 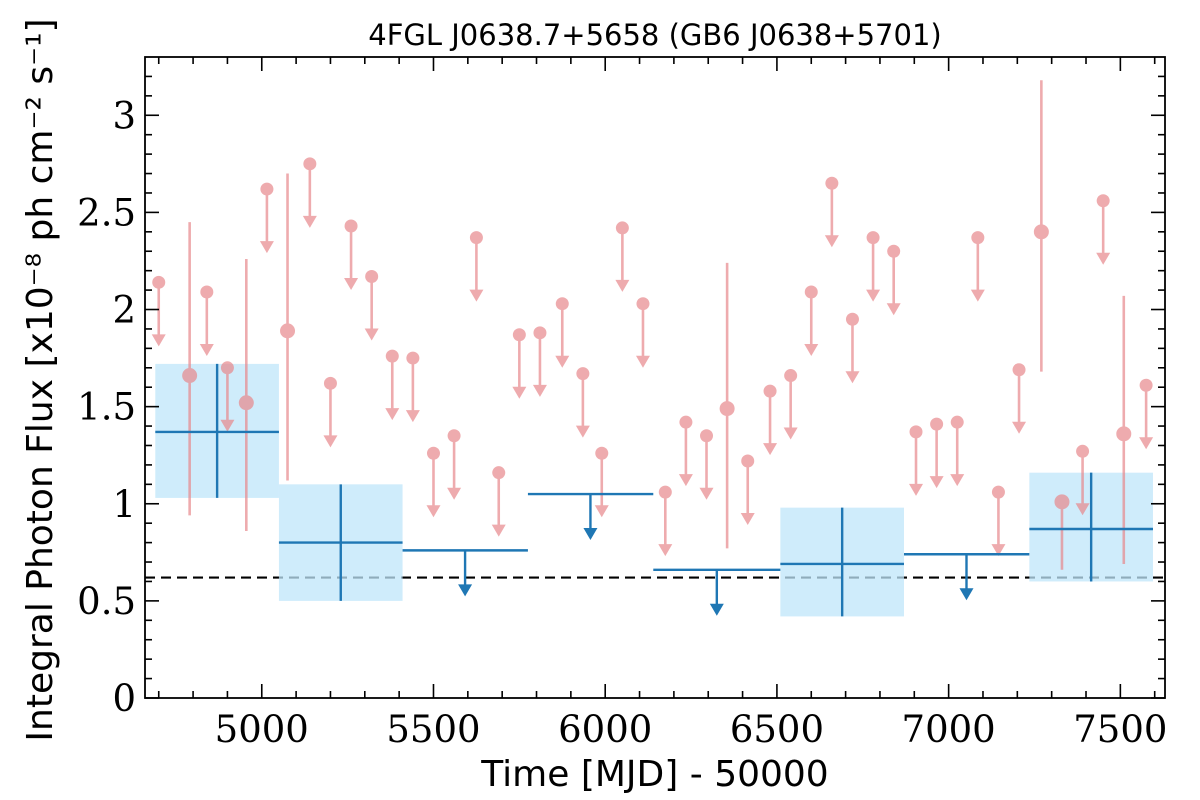 What do you see at coordinates (106, 212) in the screenshot?
I see `y-tick-label: 2.5` at bounding box center [106, 212].